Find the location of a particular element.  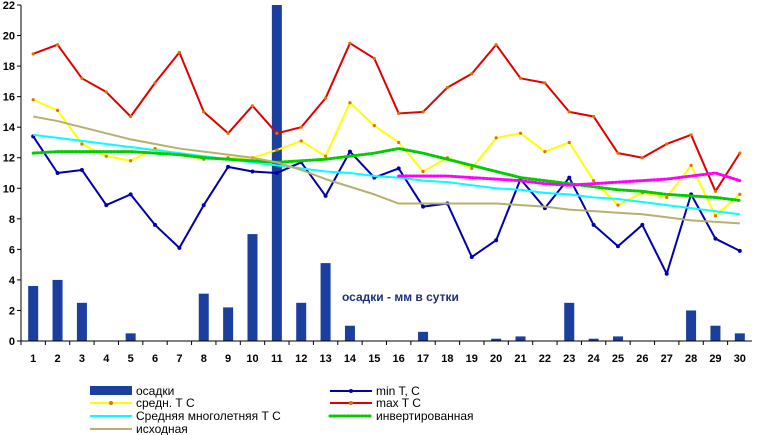

y-tick-label: 22 is located at coordinates (9, 6).